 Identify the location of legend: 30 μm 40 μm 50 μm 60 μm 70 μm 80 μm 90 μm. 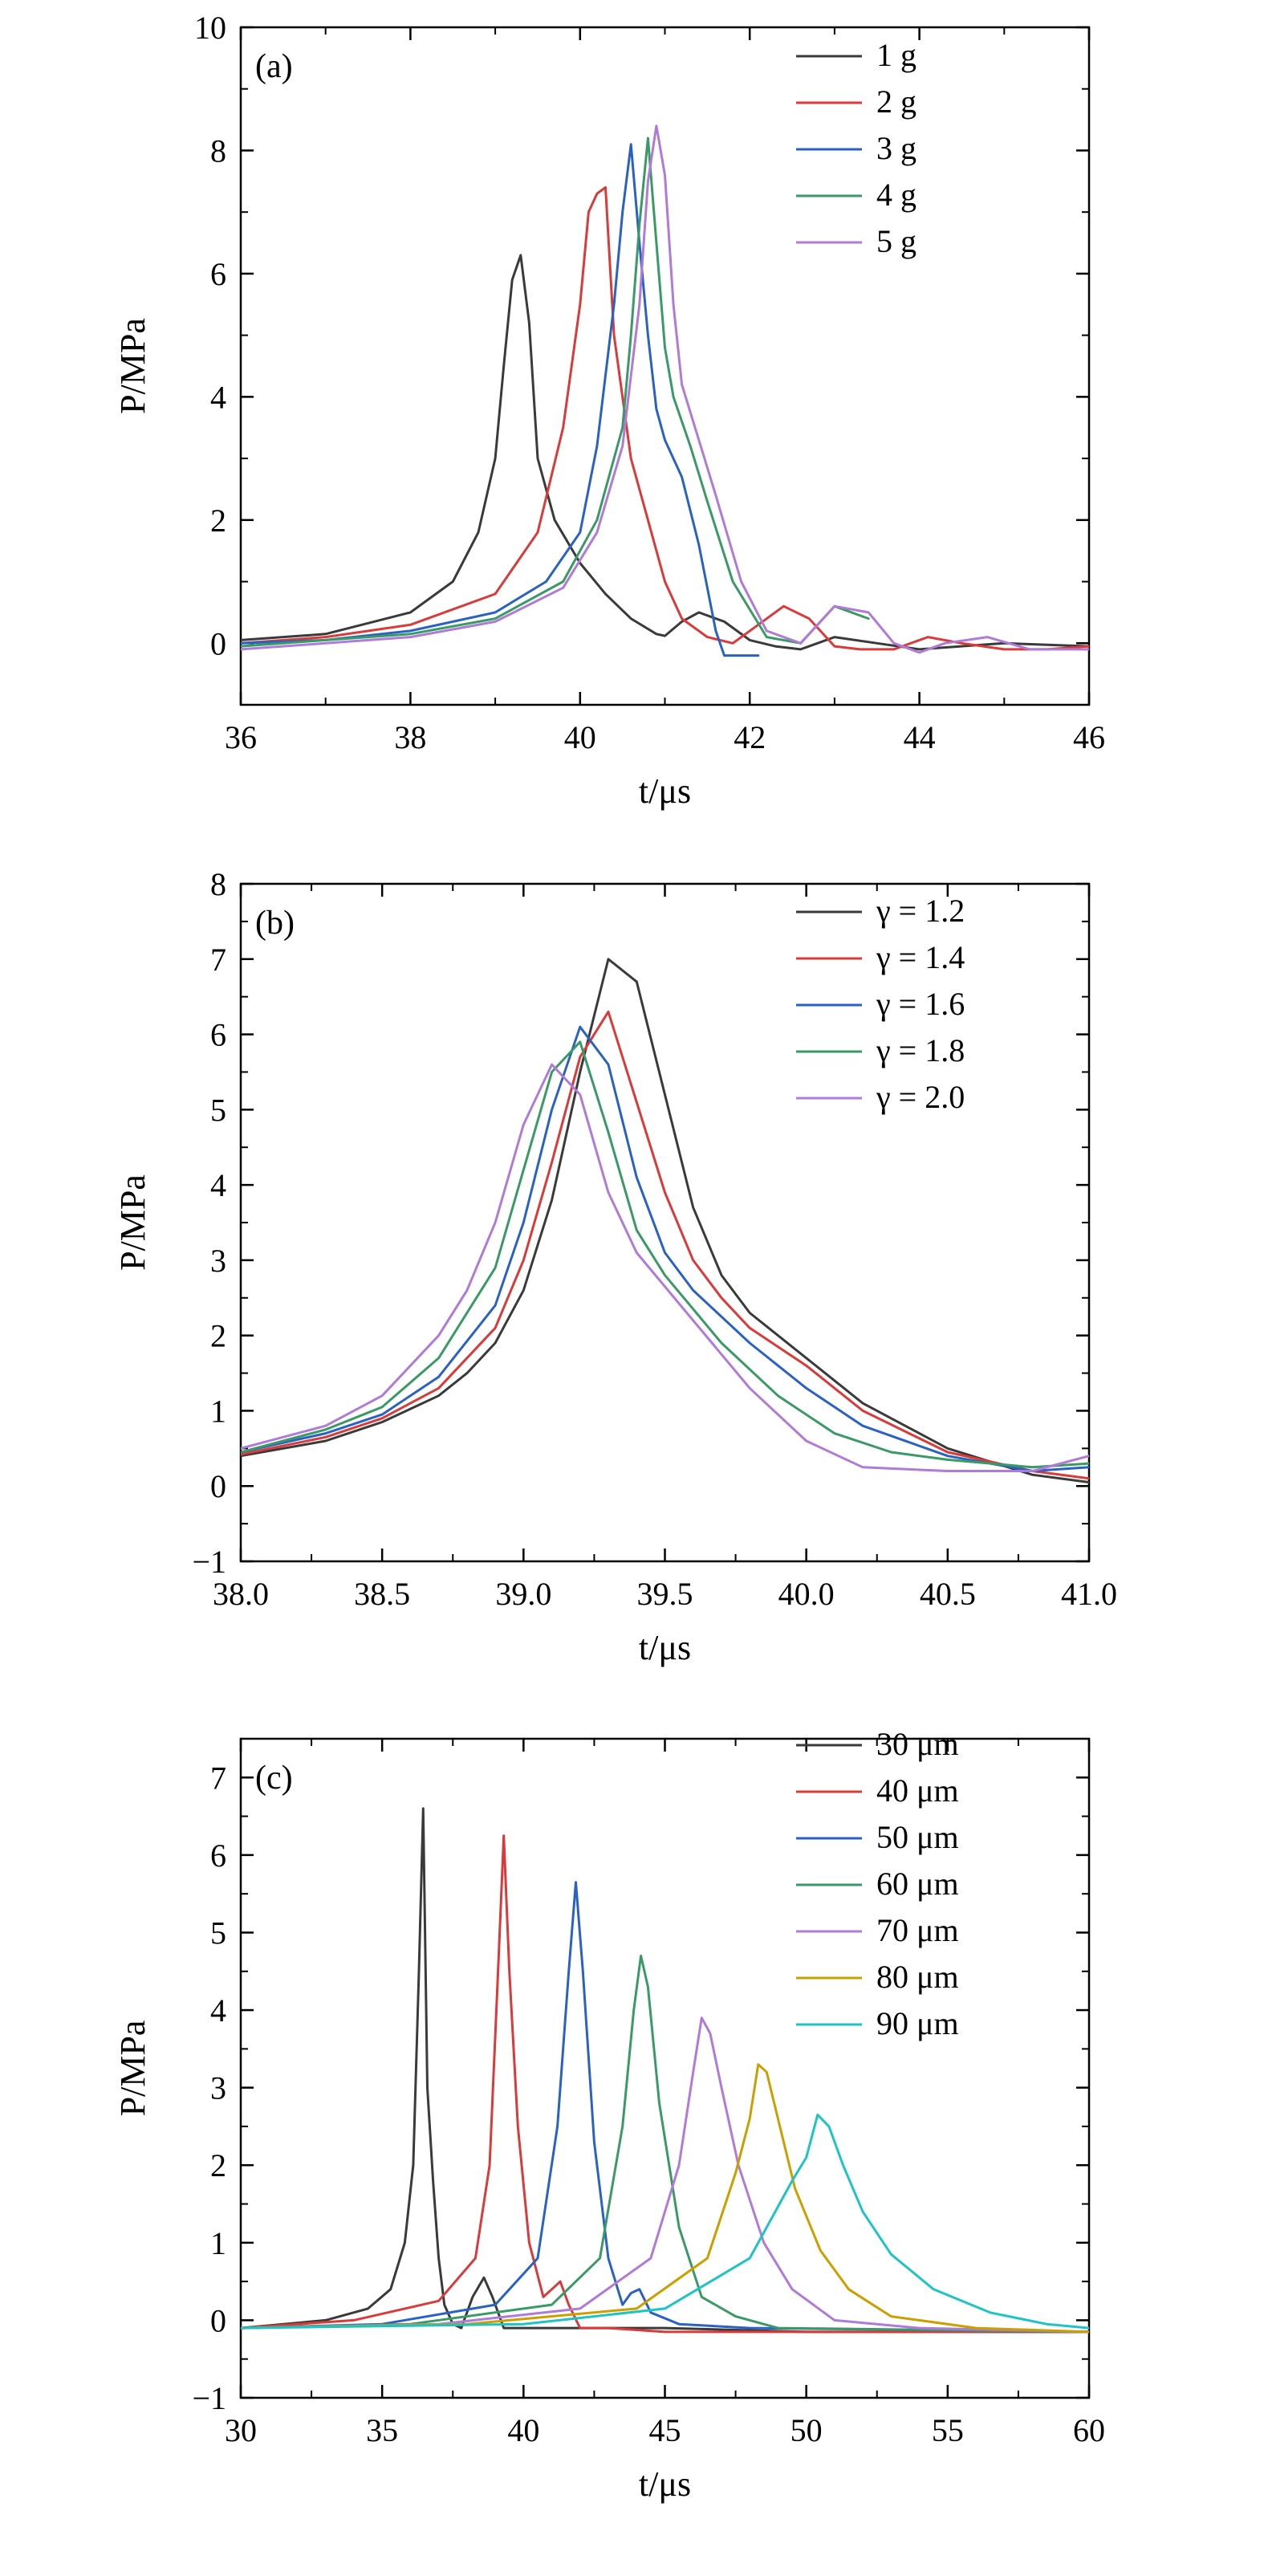
(878, 1883).